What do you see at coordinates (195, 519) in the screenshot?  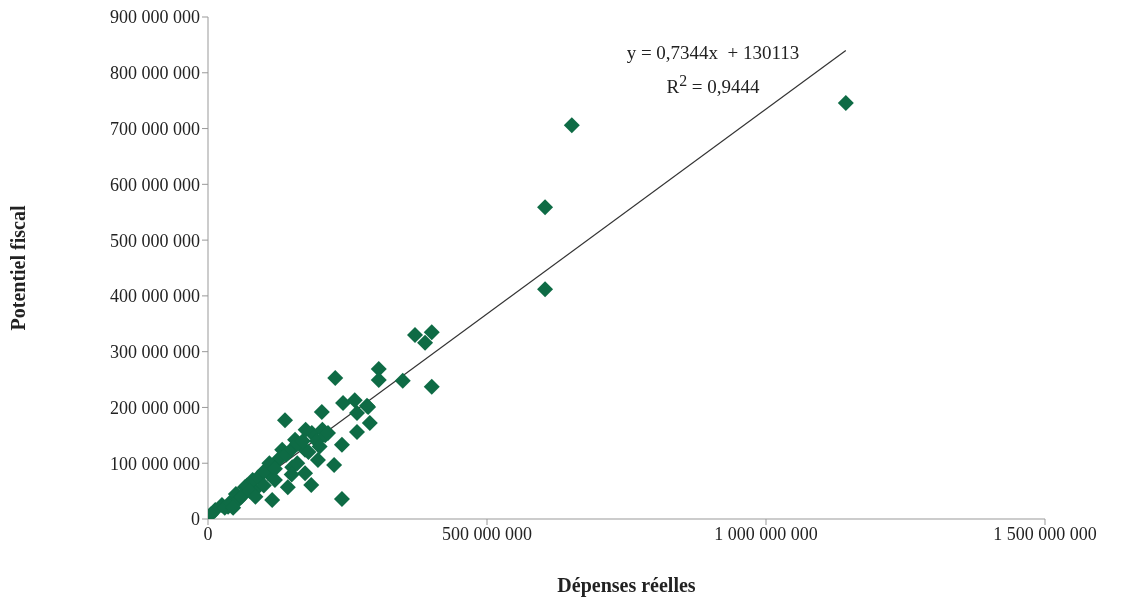 I see `y-tick-label: 0` at bounding box center [195, 519].